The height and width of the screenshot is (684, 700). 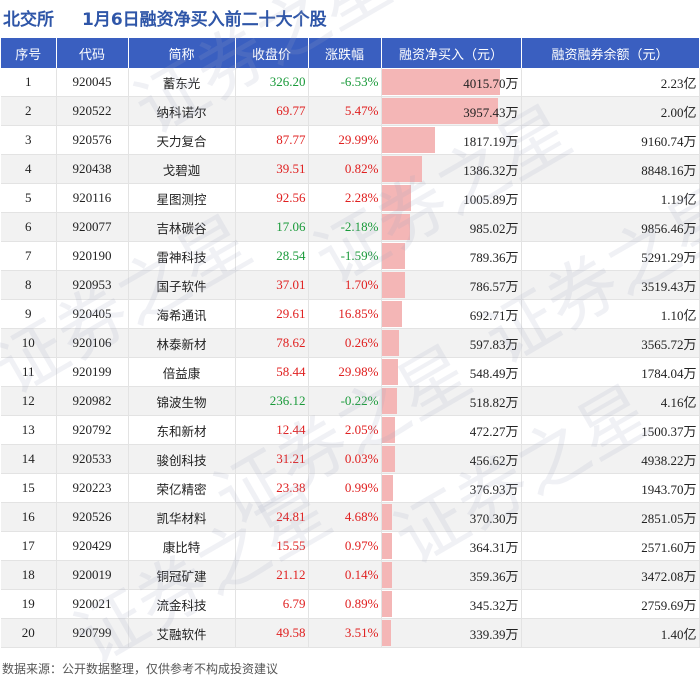 I want to click on table-row: 12 920982 锦波生物 236.12 -0.22% 518.82万 4.16亿, so click(x=350, y=401).